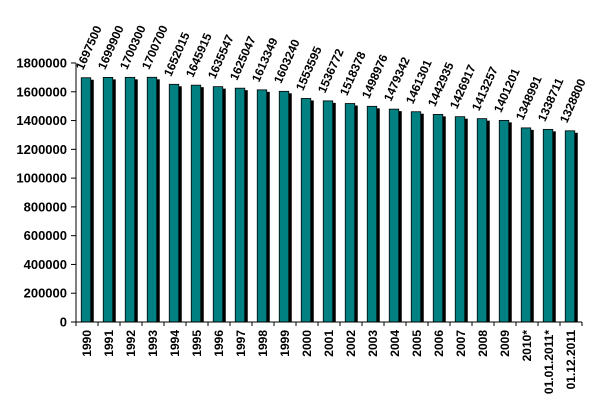 This screenshot has width=609, height=415. Describe the element at coordinates (175, 343) in the screenshot. I see `x-tick-label: 1994` at that location.